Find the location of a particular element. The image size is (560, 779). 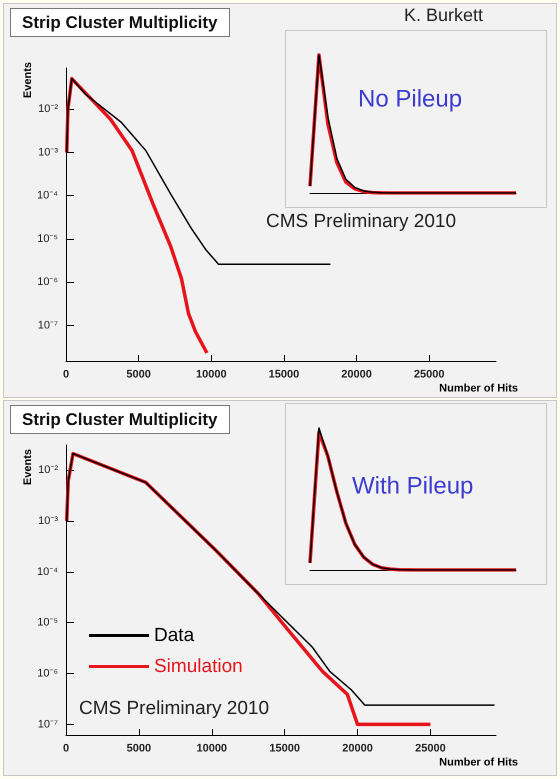

annotation: With Pileup is located at coordinates (413, 486).